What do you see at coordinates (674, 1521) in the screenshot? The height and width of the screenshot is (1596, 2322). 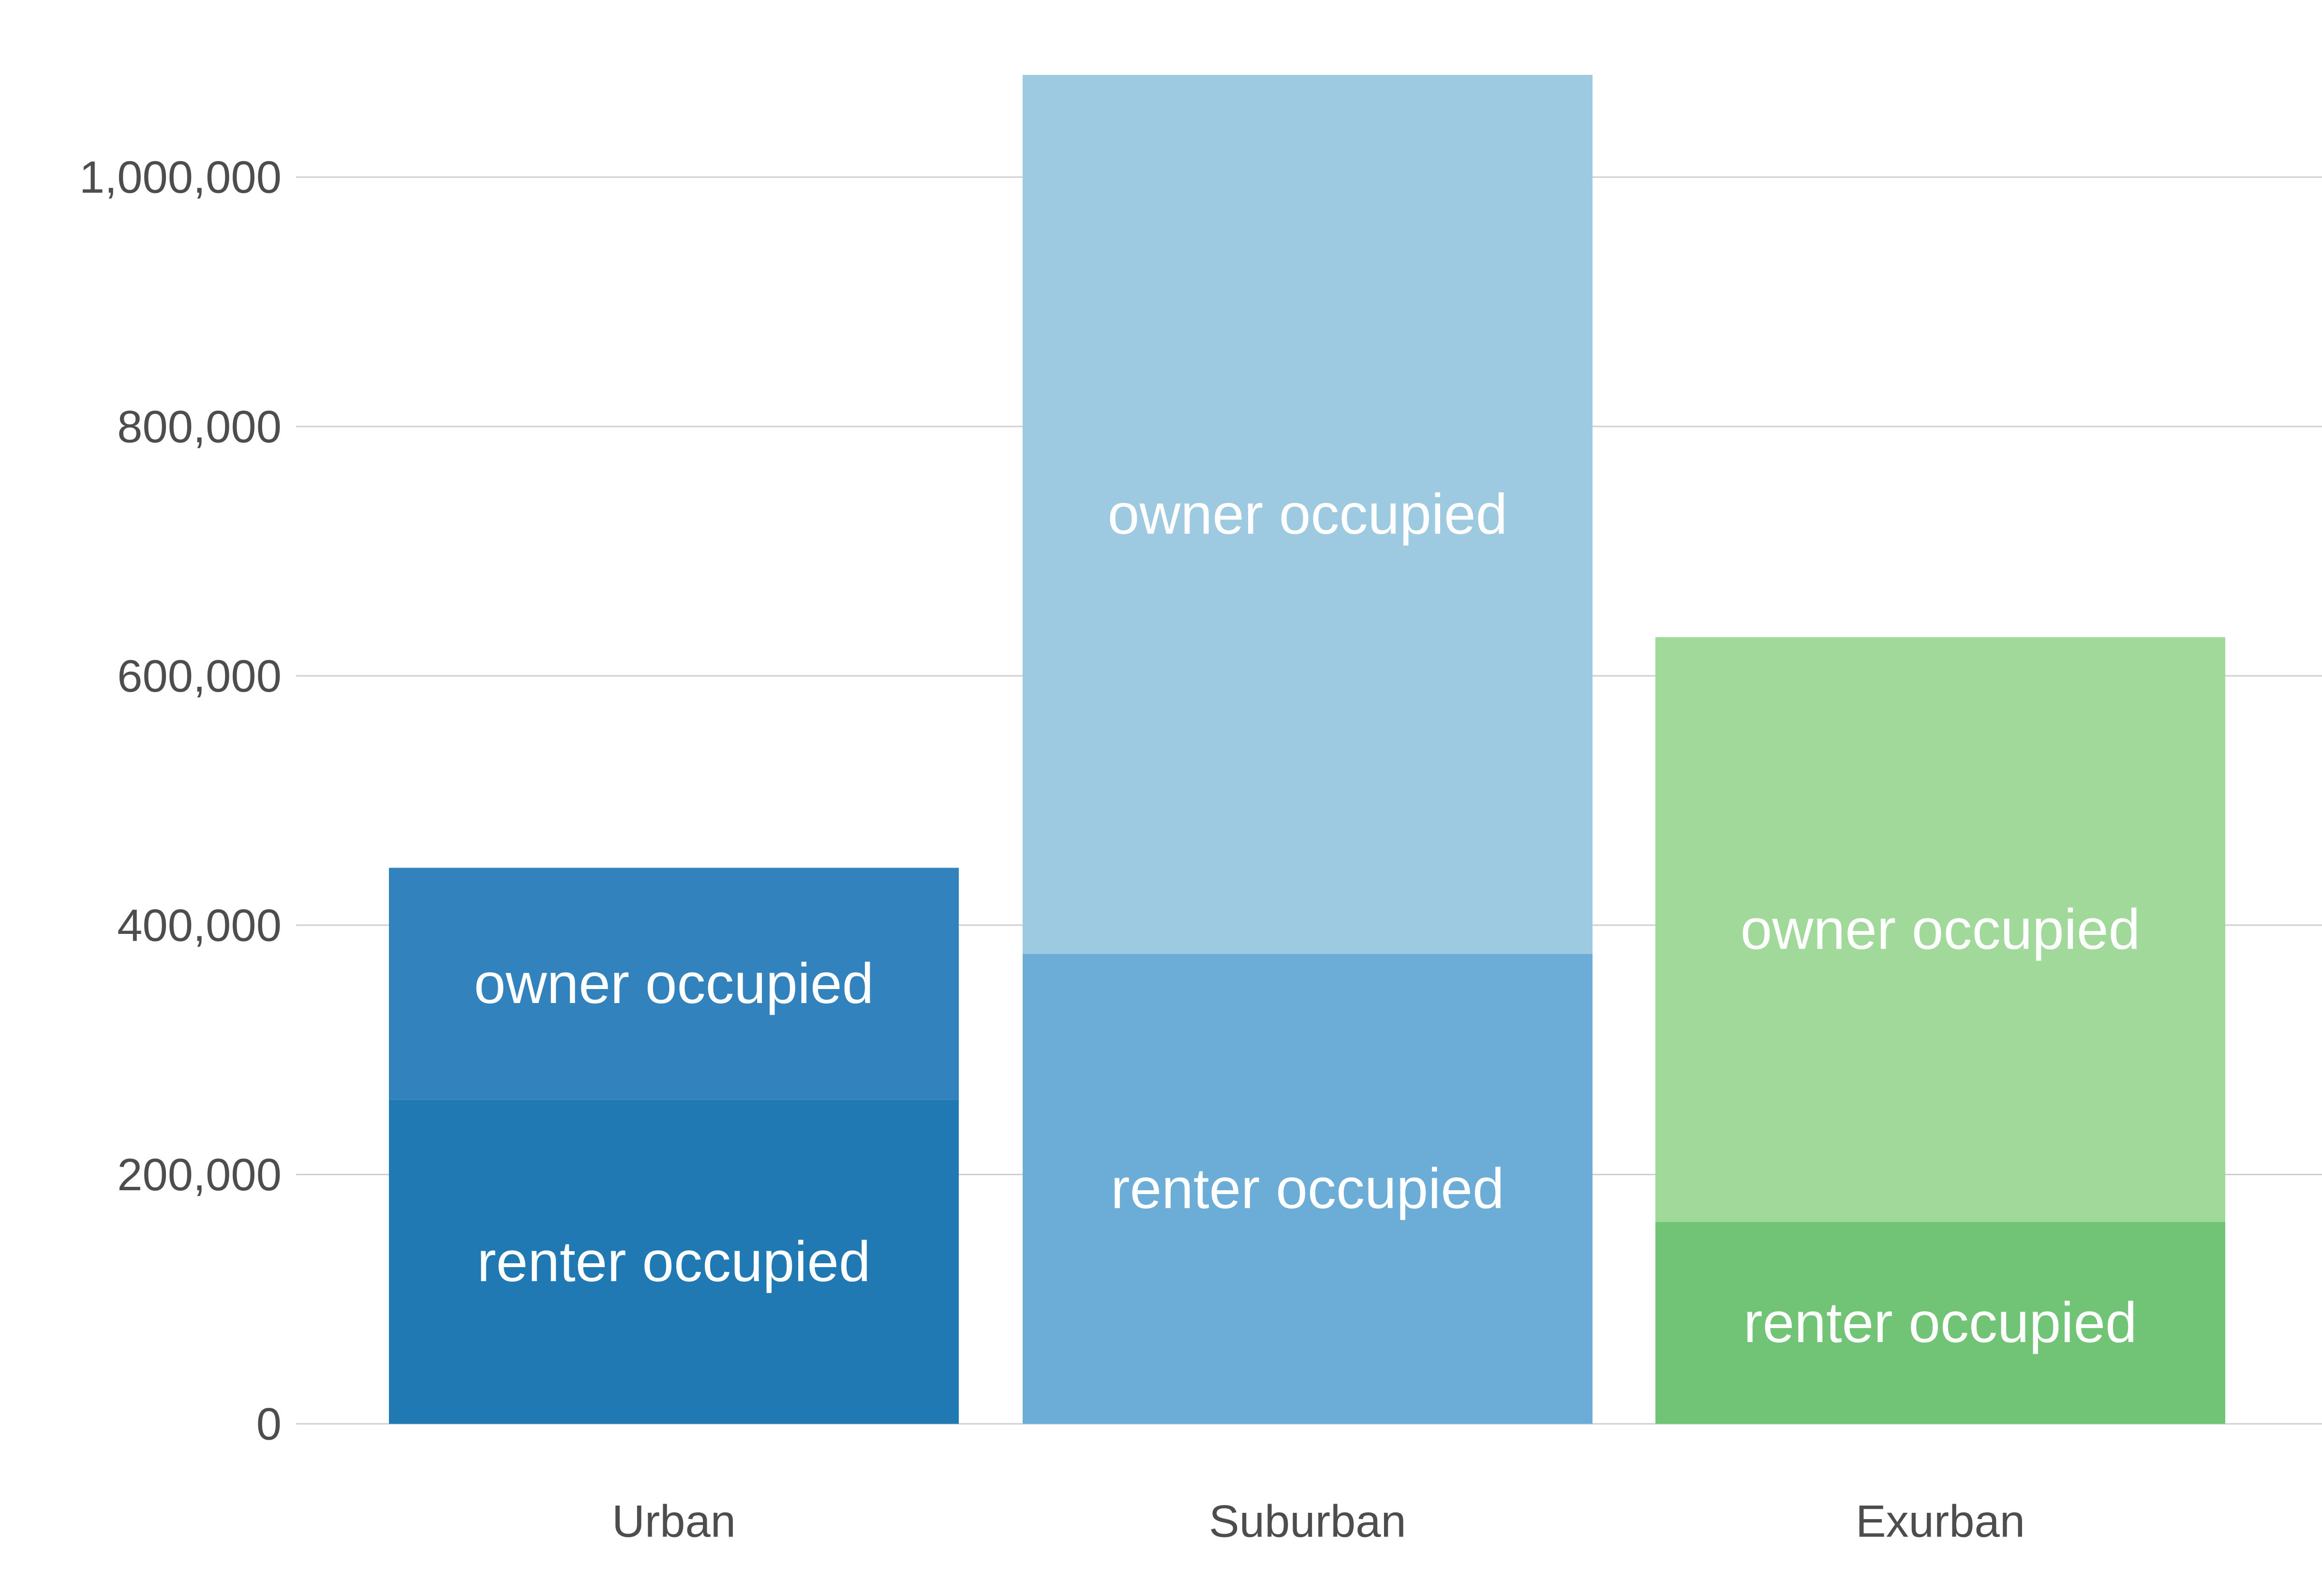 I see `x-tick-label: Urban` at bounding box center [674, 1521].